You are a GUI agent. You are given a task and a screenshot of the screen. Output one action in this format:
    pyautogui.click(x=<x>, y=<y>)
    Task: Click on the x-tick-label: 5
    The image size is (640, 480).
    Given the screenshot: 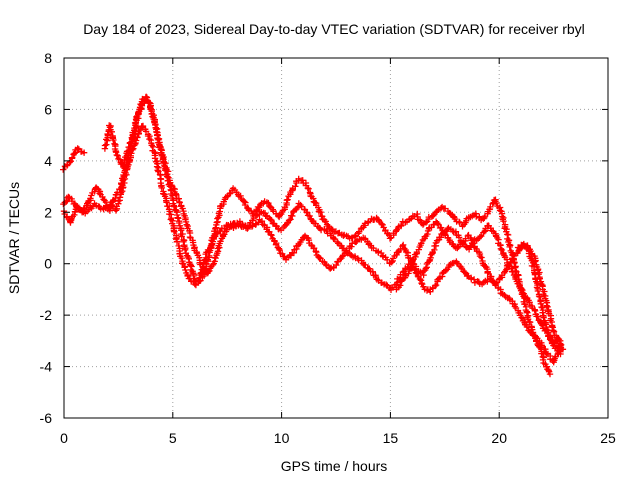 What is the action you would take?
    pyautogui.click(x=173, y=438)
    